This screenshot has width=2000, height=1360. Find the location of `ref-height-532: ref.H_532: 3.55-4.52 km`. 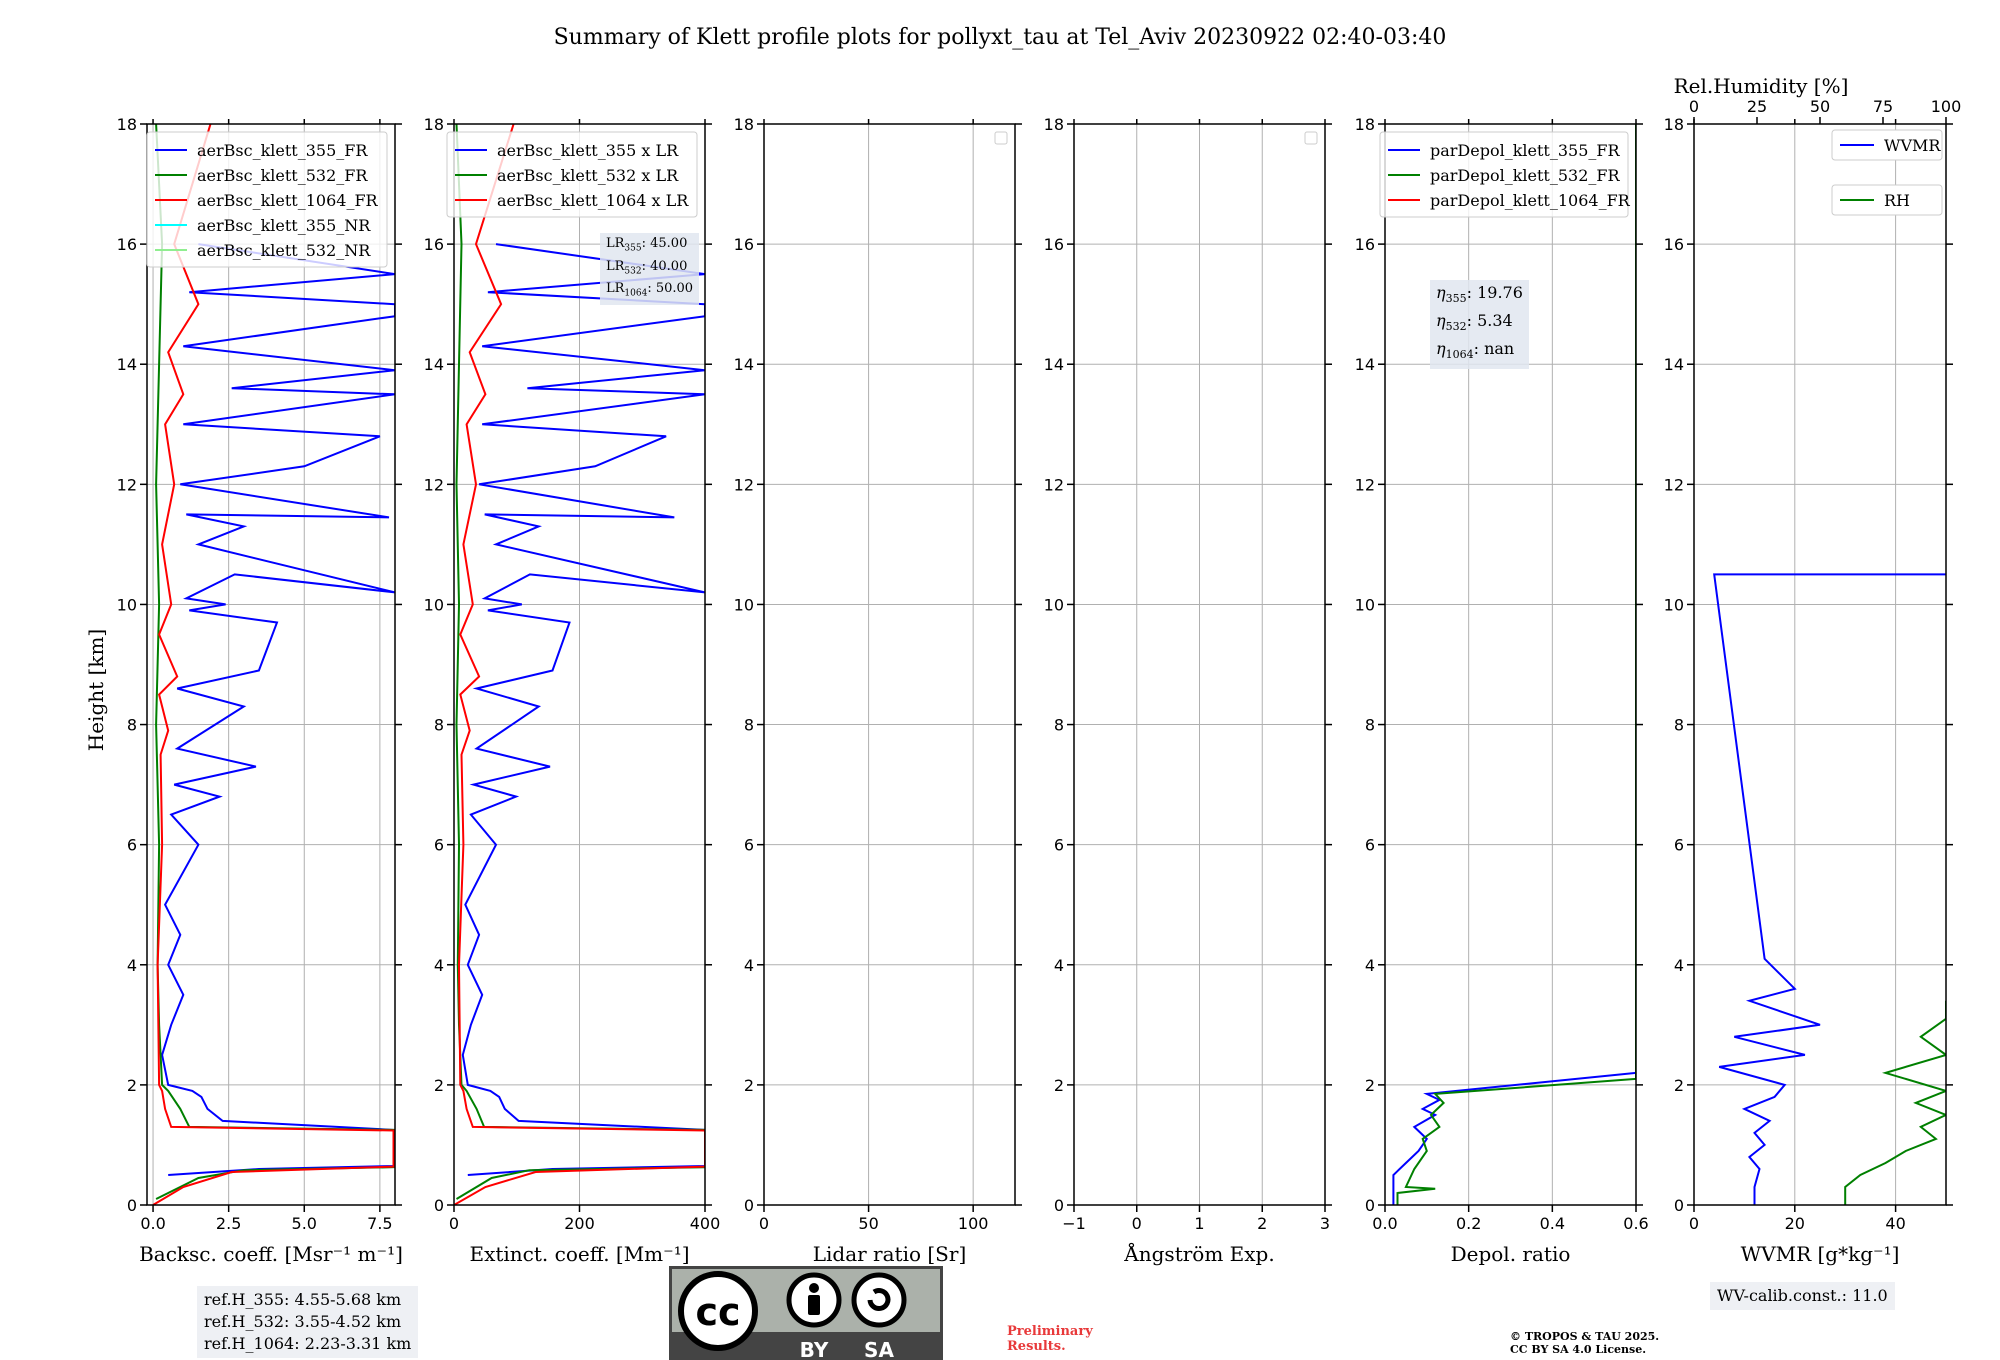

ref-height-532: ref.H_532: 3.55-4.52 km is located at coordinates (303, 1321).